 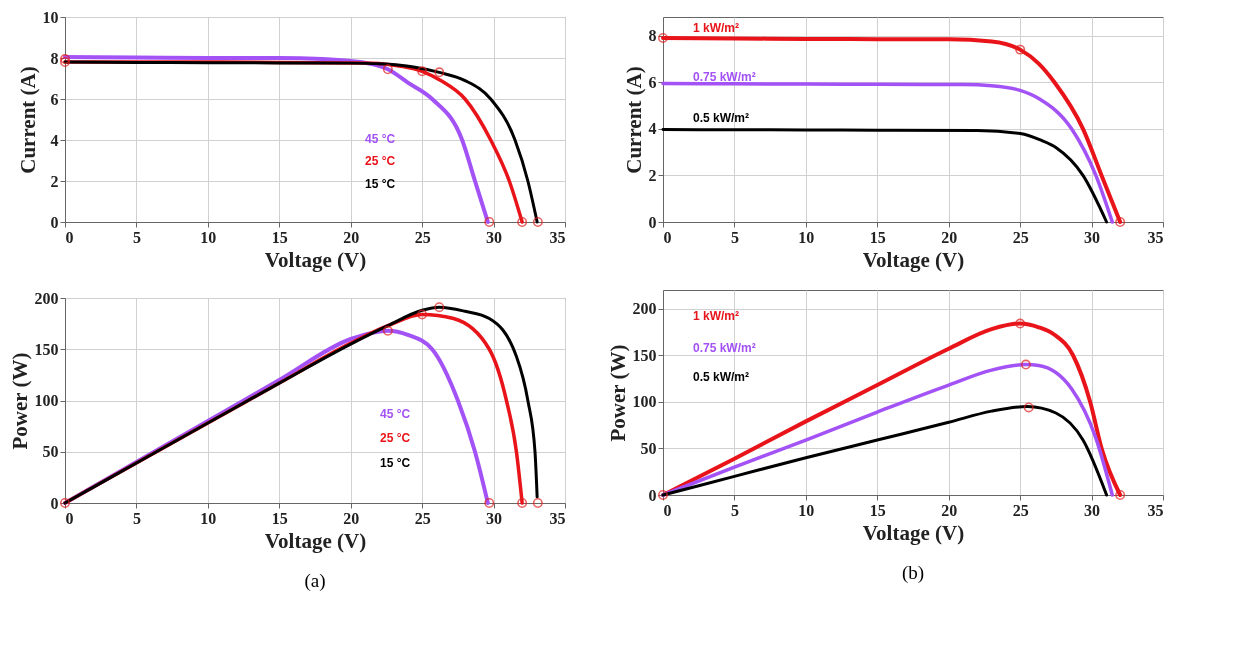 I want to click on text: (b), so click(x=913, y=573).